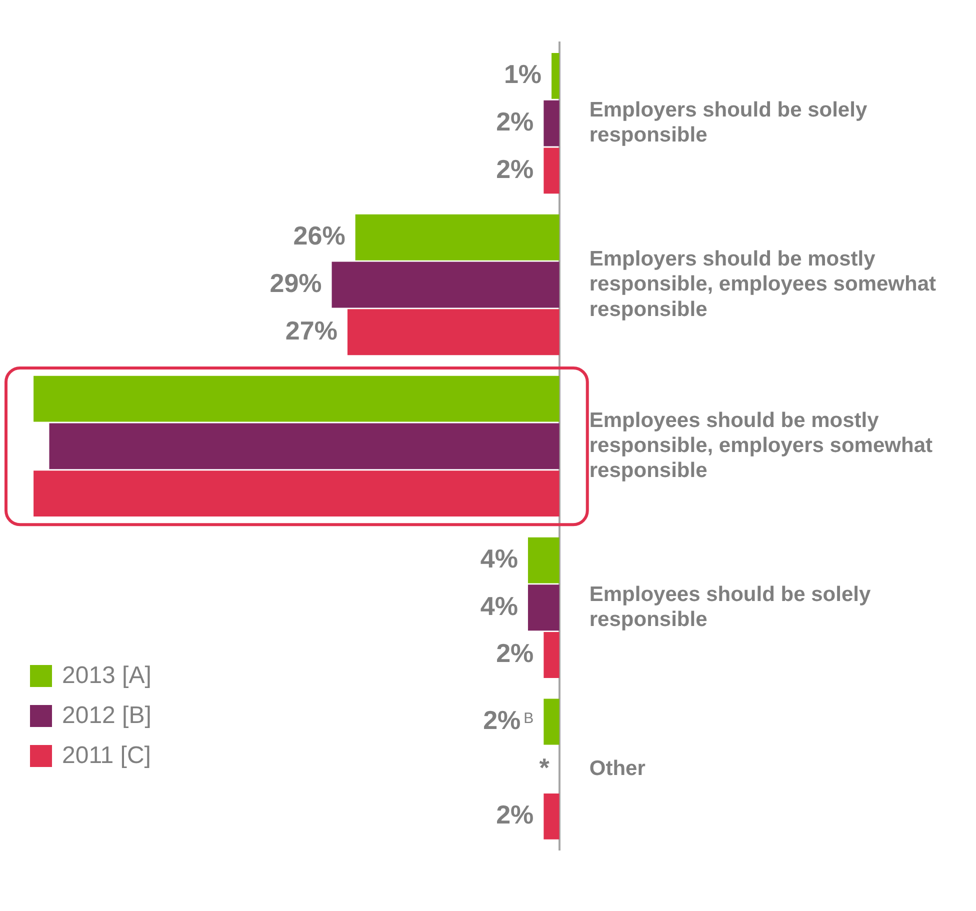  What do you see at coordinates (107, 676) in the screenshot?
I see `legend-label: 2013 [A]` at bounding box center [107, 676].